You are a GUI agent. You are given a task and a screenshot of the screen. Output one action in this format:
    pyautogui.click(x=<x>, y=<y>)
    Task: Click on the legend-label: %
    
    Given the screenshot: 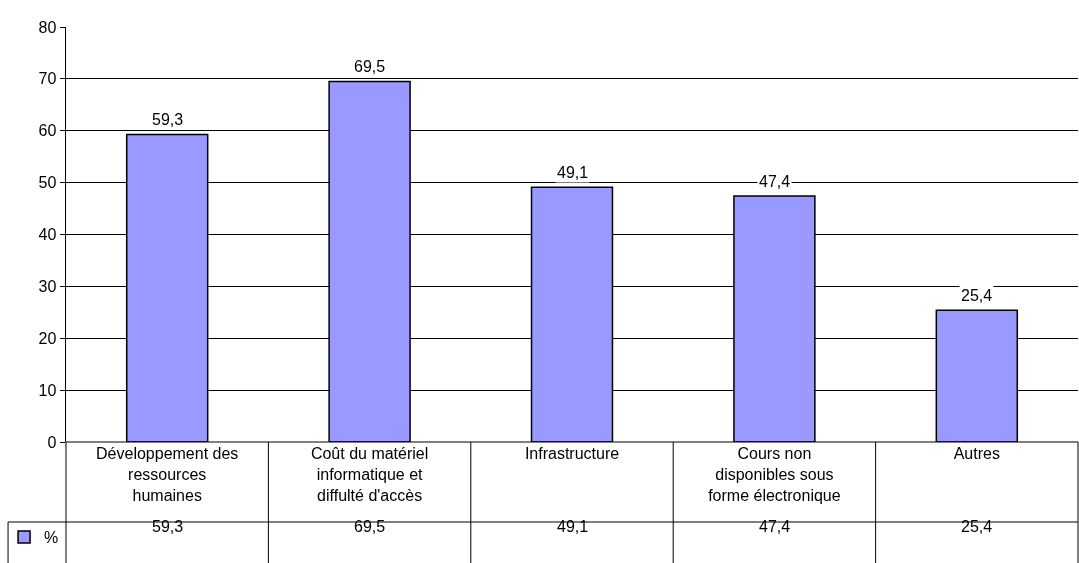 What is the action you would take?
    pyautogui.click(x=51, y=538)
    